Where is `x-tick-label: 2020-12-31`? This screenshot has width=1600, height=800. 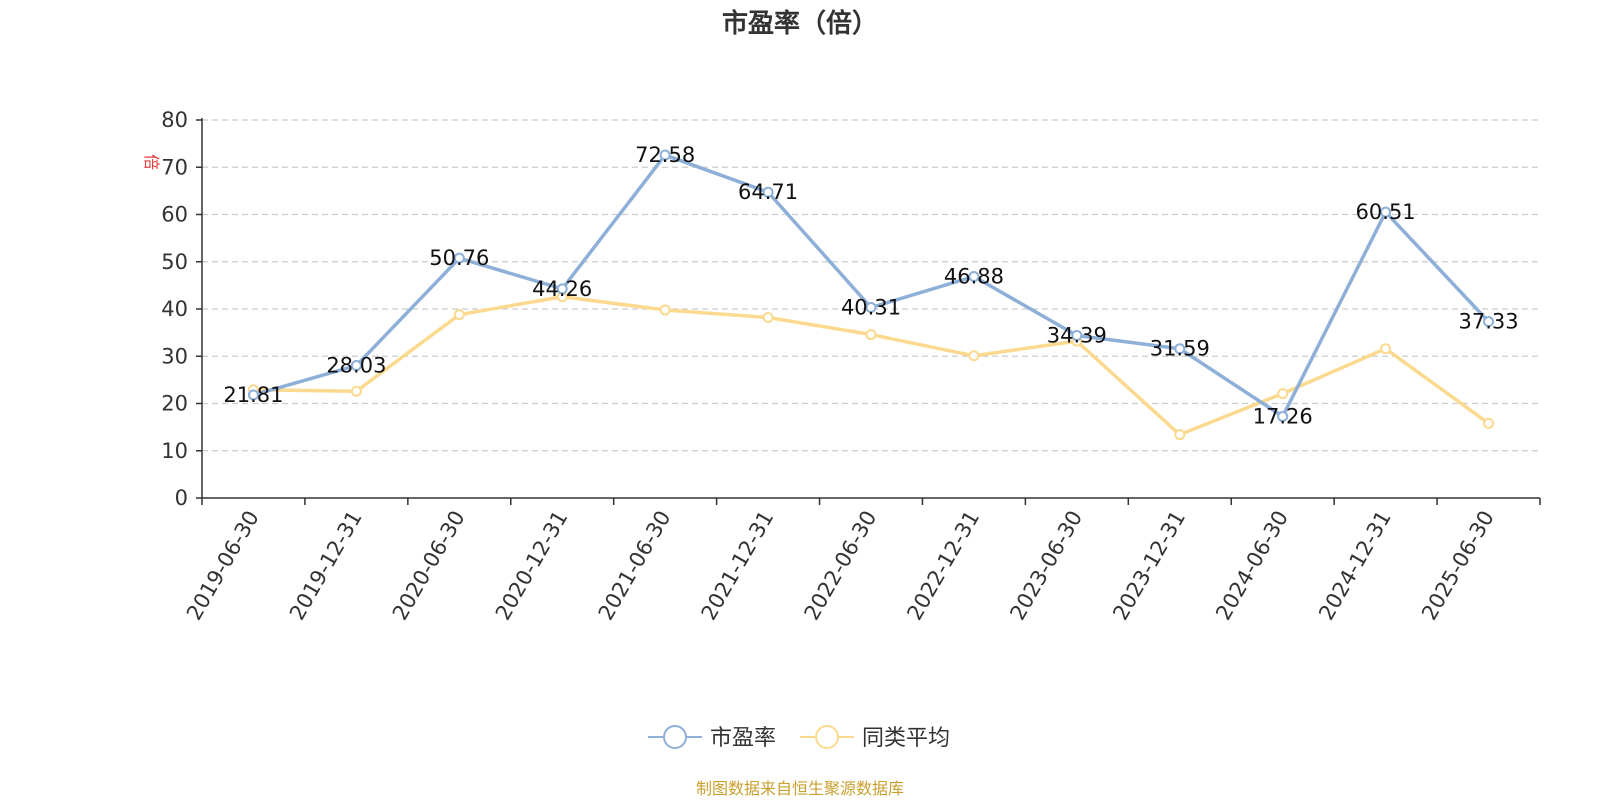 x-tick-label: 2020-12-31 is located at coordinates (532, 566).